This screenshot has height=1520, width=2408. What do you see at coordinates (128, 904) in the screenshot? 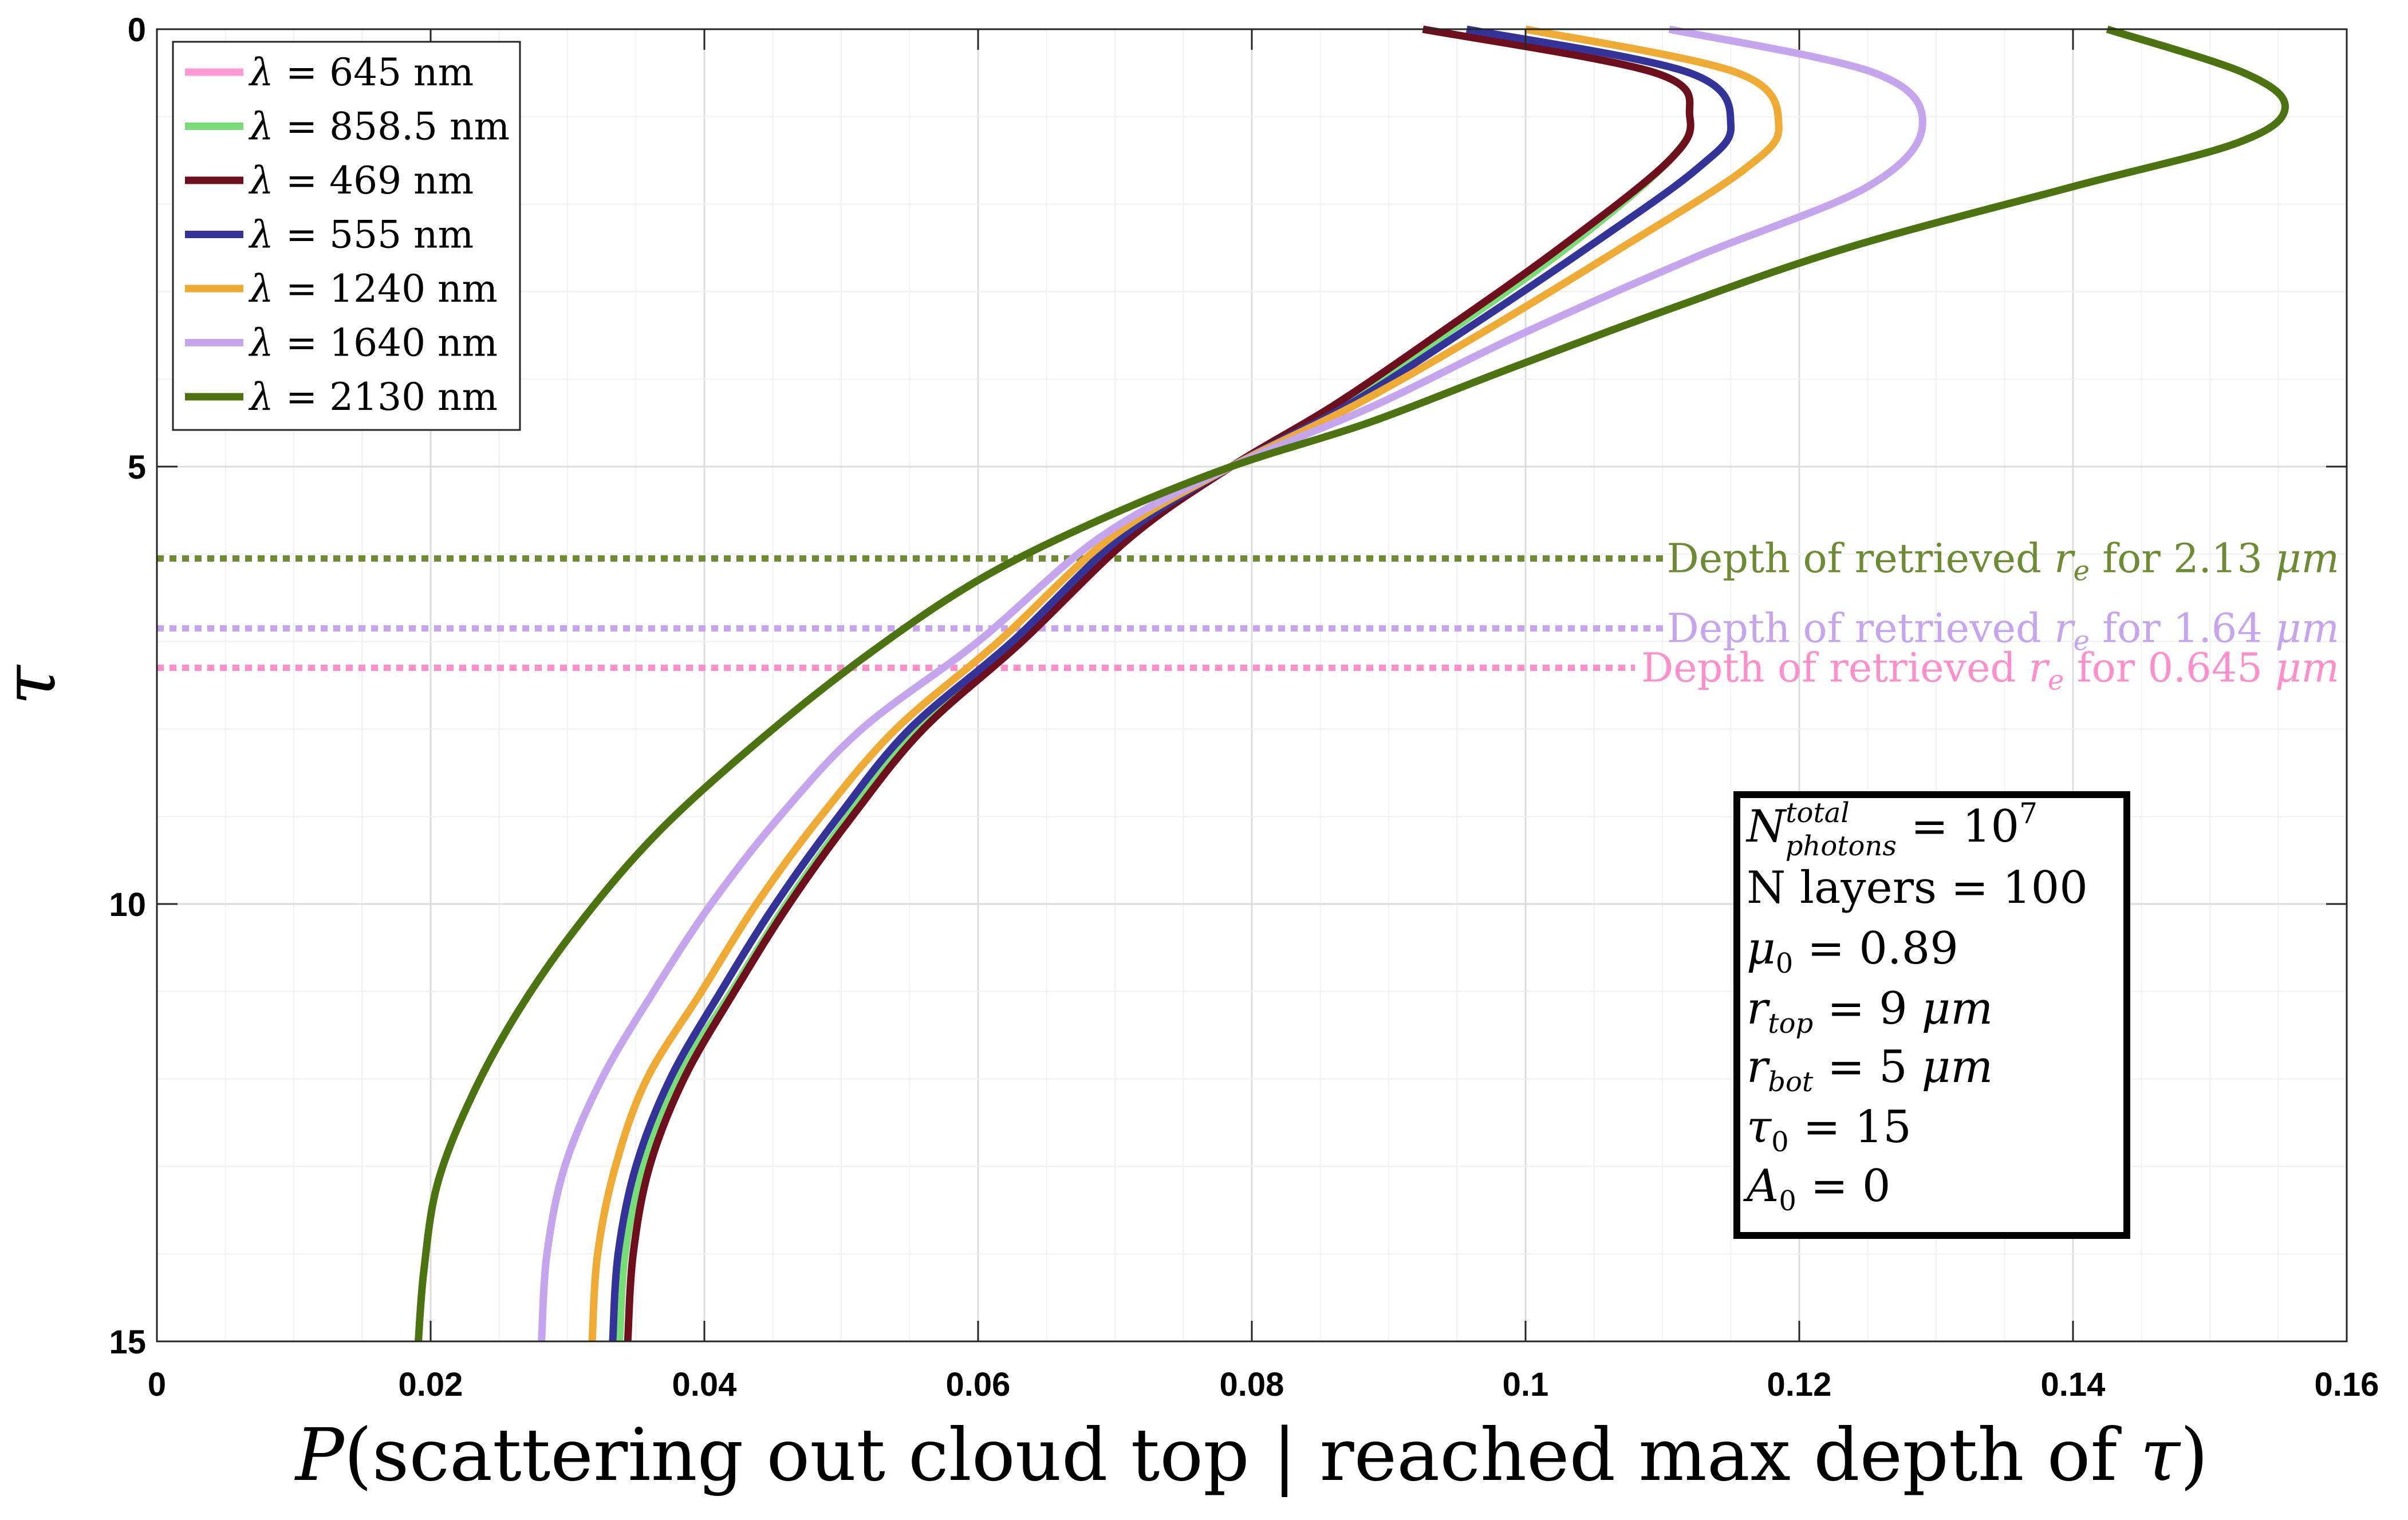
I see `y-tick-label: 10` at bounding box center [128, 904].